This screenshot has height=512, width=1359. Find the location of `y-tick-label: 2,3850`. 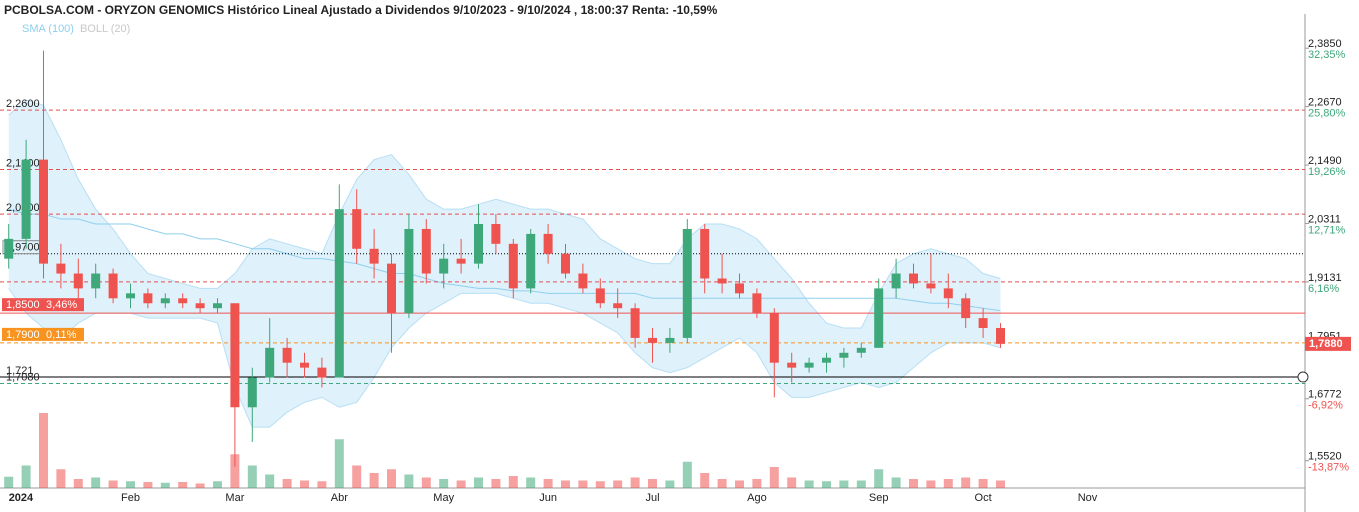

y-tick-label: 2,3850 is located at coordinates (1325, 44).